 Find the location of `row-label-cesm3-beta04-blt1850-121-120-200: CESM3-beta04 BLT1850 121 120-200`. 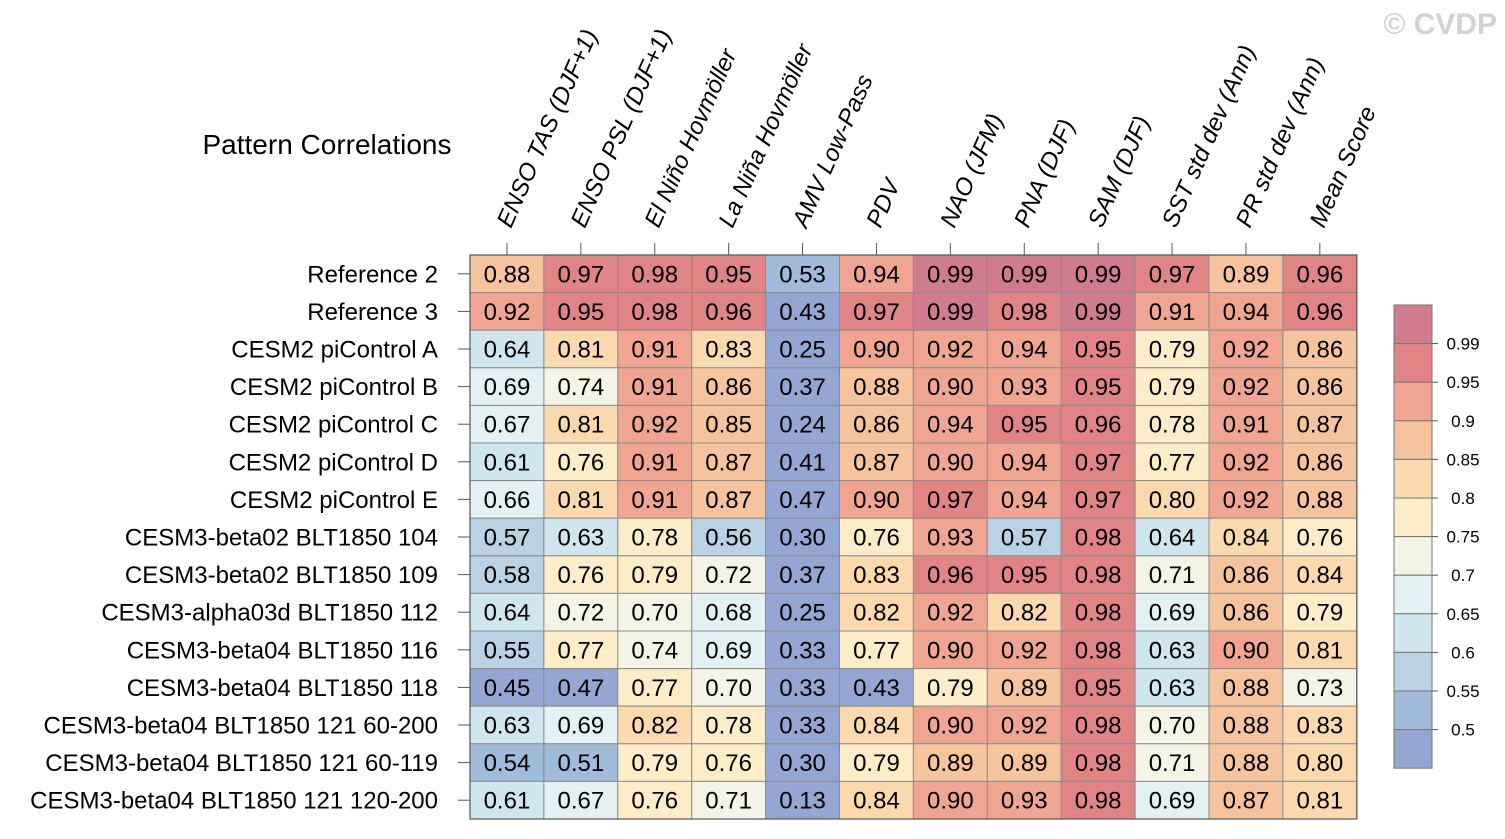

row-label-cesm3-beta04-blt1850-121-120-200: CESM3-beta04 BLT1850 121 120-200 is located at coordinates (234, 801).